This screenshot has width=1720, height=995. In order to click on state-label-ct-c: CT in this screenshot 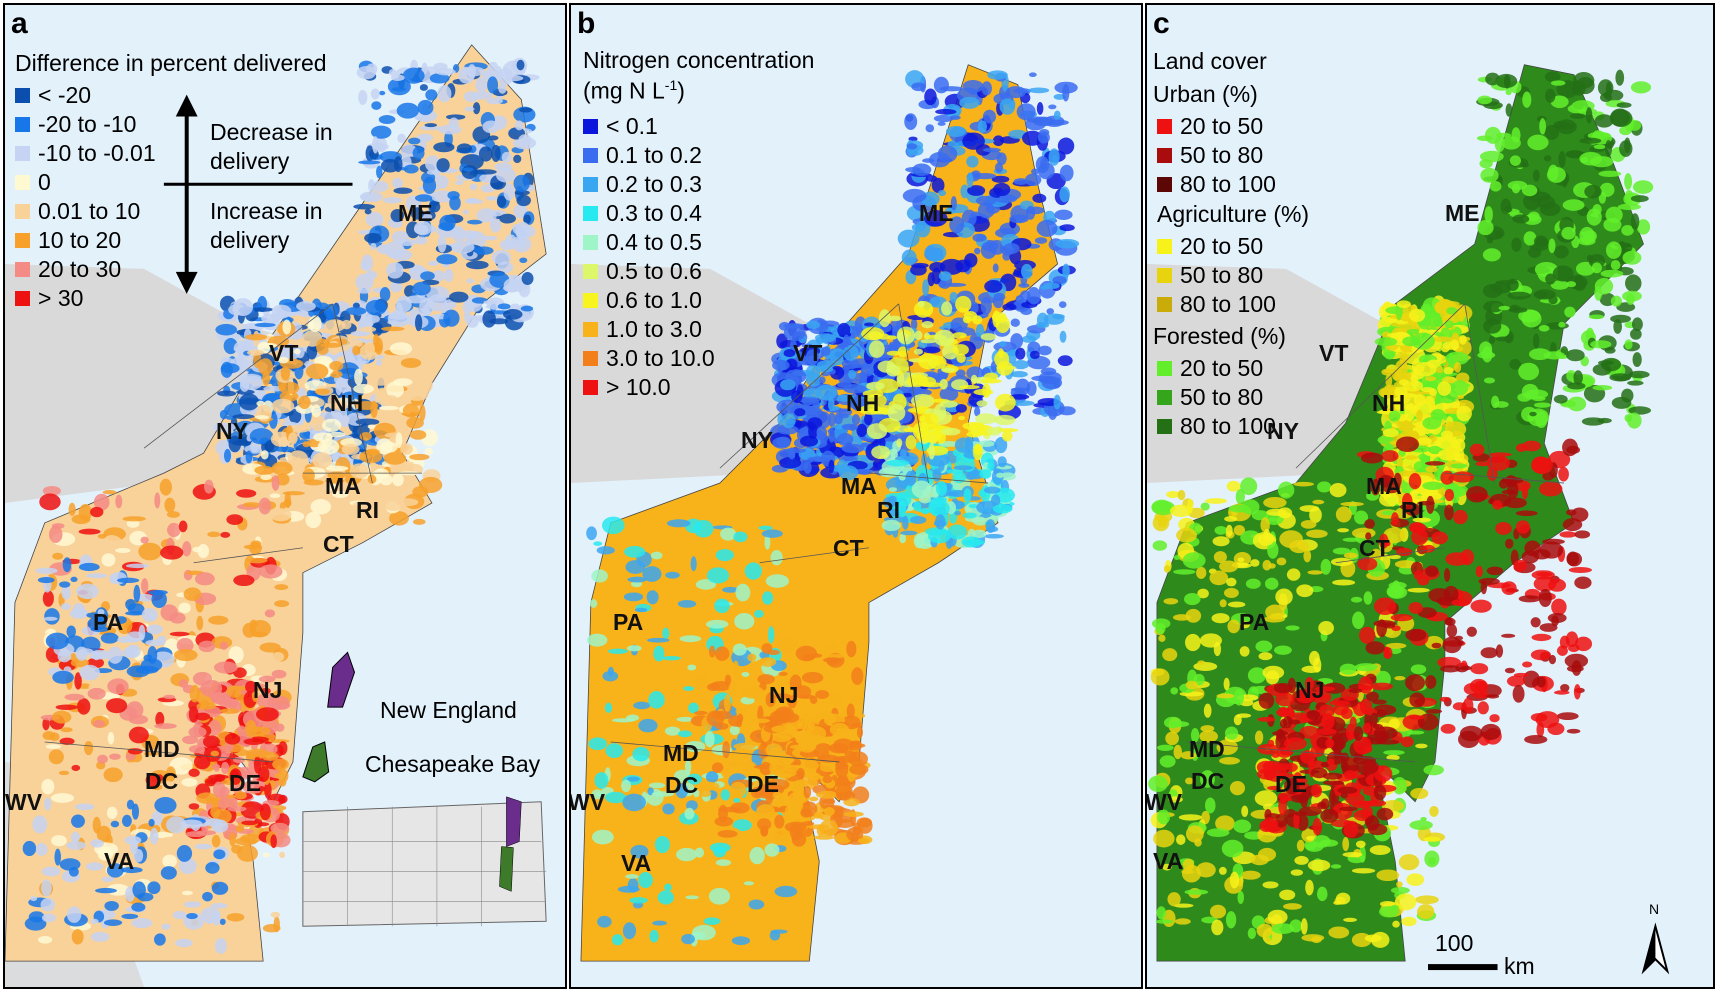, I will do `click(1374, 548)`.